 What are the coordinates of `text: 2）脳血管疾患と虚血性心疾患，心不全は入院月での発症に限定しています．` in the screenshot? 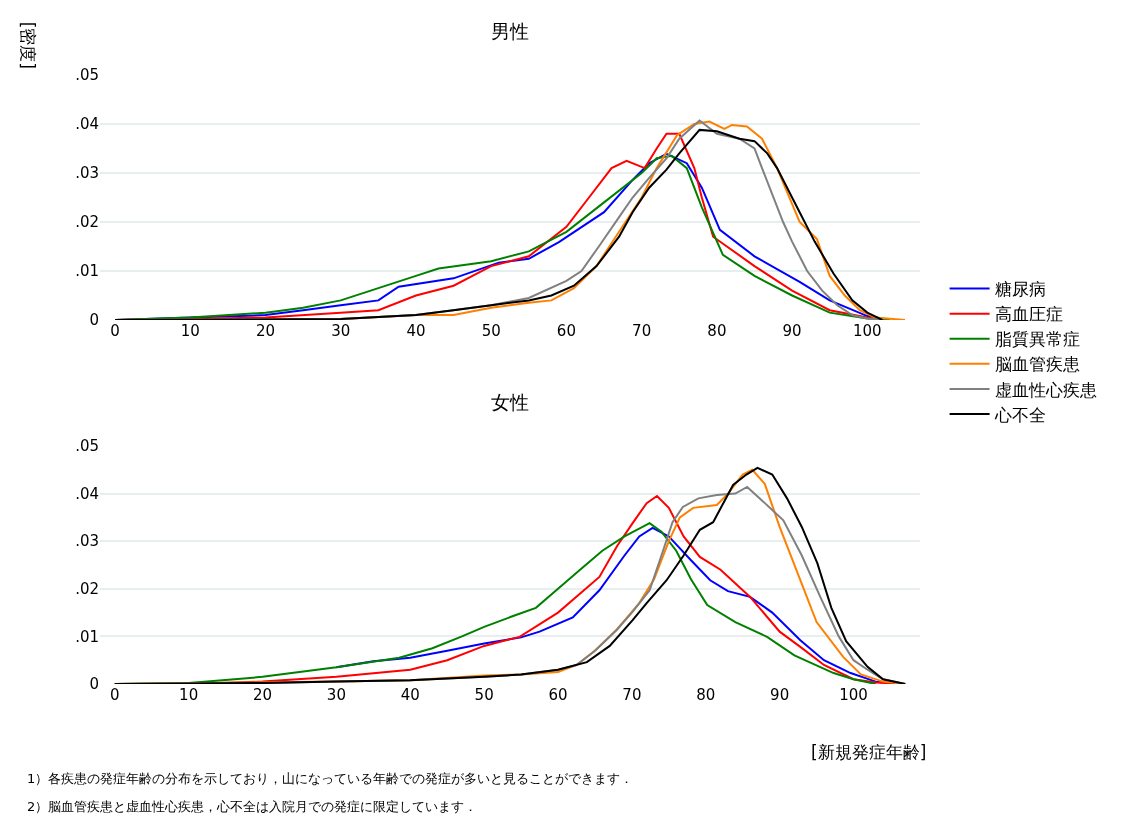 It's located at (252, 806).